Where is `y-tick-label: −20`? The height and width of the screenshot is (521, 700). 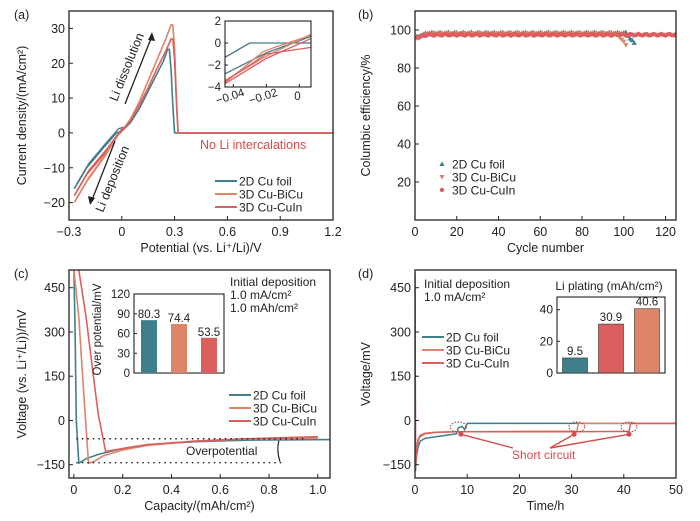
y-tick-label: −20 is located at coordinates (54, 203).